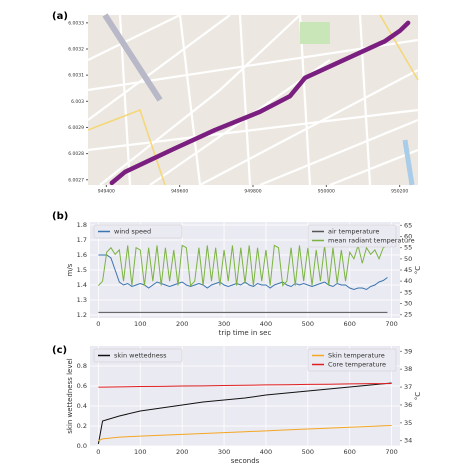 This screenshot has width=474, height=474. I want to click on y-tick-label: 6.0033, so click(76, 23).